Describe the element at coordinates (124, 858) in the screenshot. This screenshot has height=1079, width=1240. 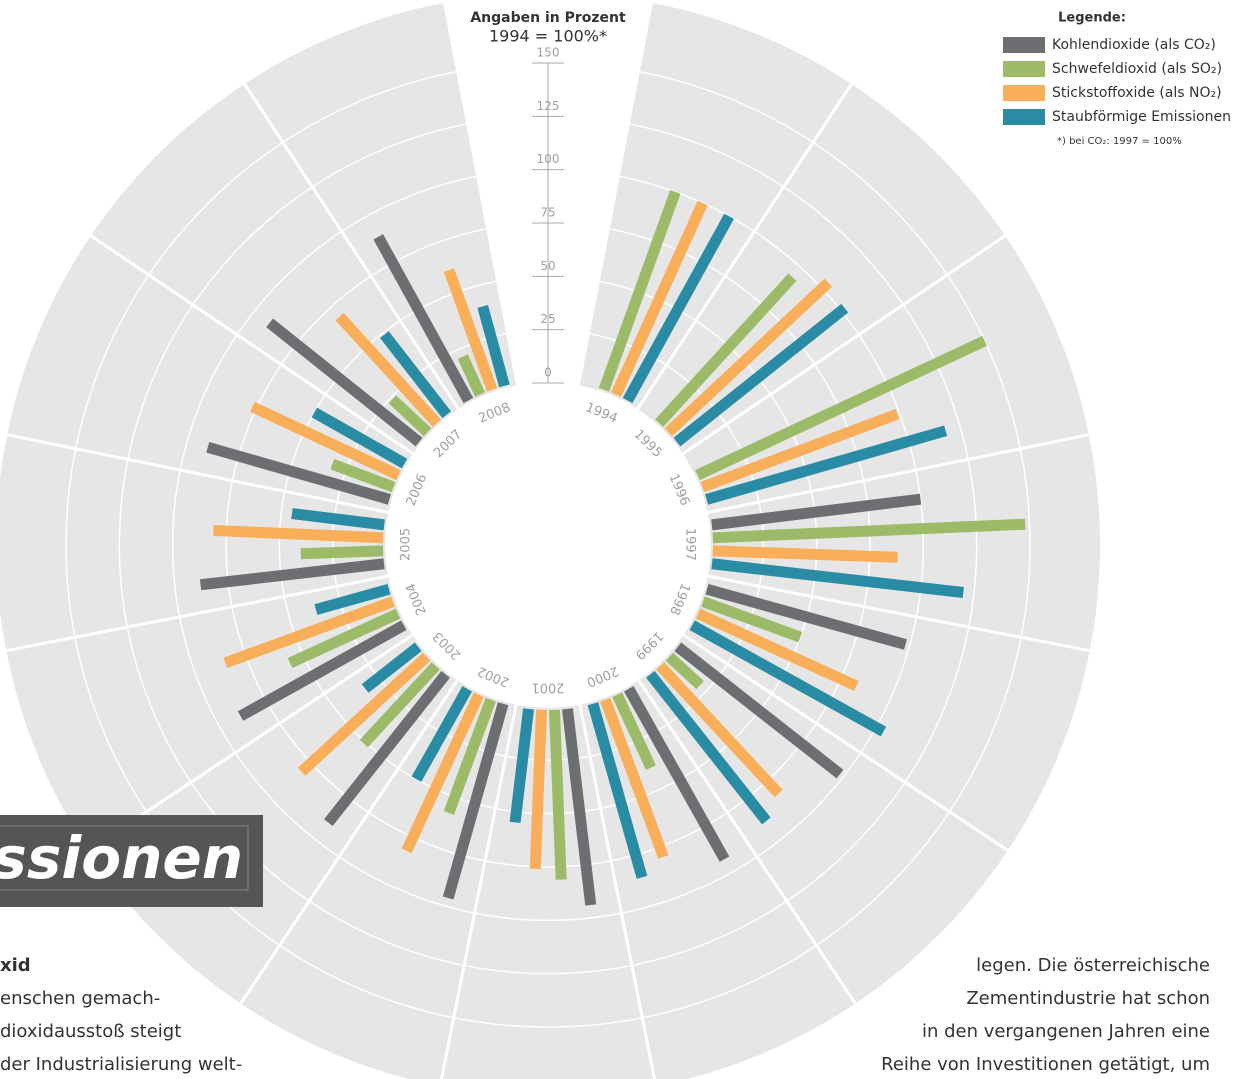
I see `banner-frame` at that location.